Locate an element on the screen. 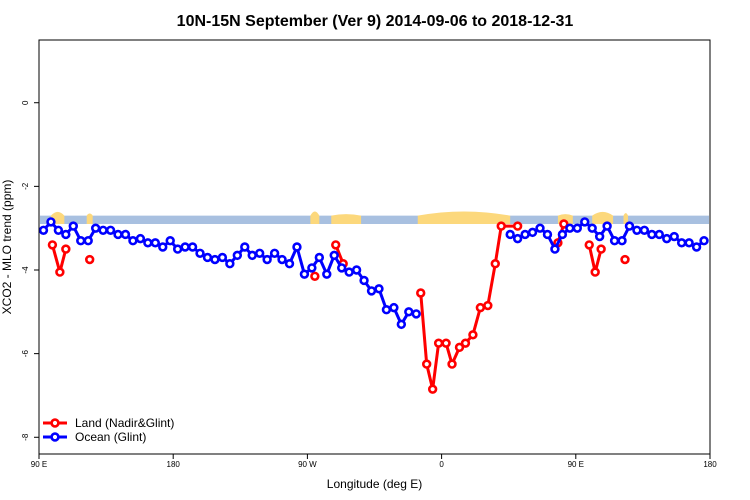  y-tick-label: -8 is located at coordinates (25, 437).